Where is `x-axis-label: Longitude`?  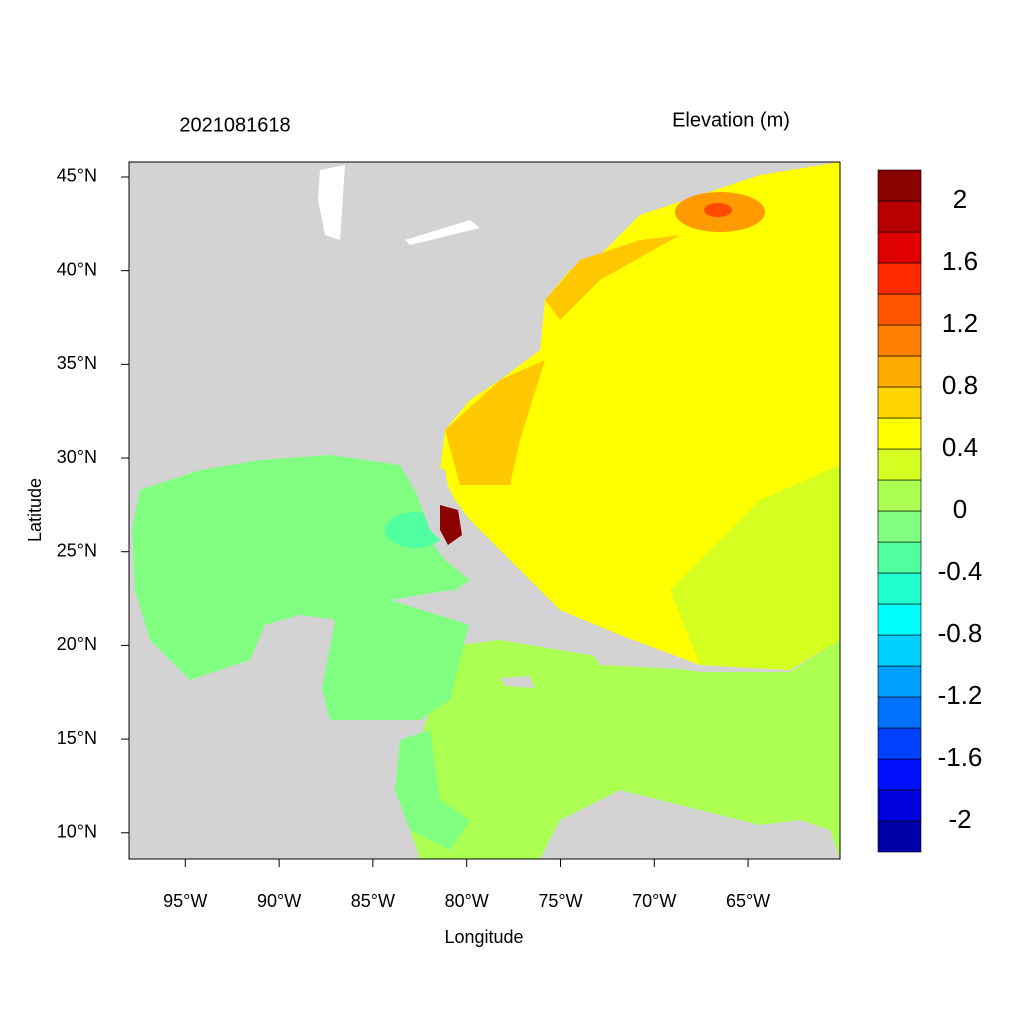 x-axis-label: Longitude is located at coordinates (483, 937).